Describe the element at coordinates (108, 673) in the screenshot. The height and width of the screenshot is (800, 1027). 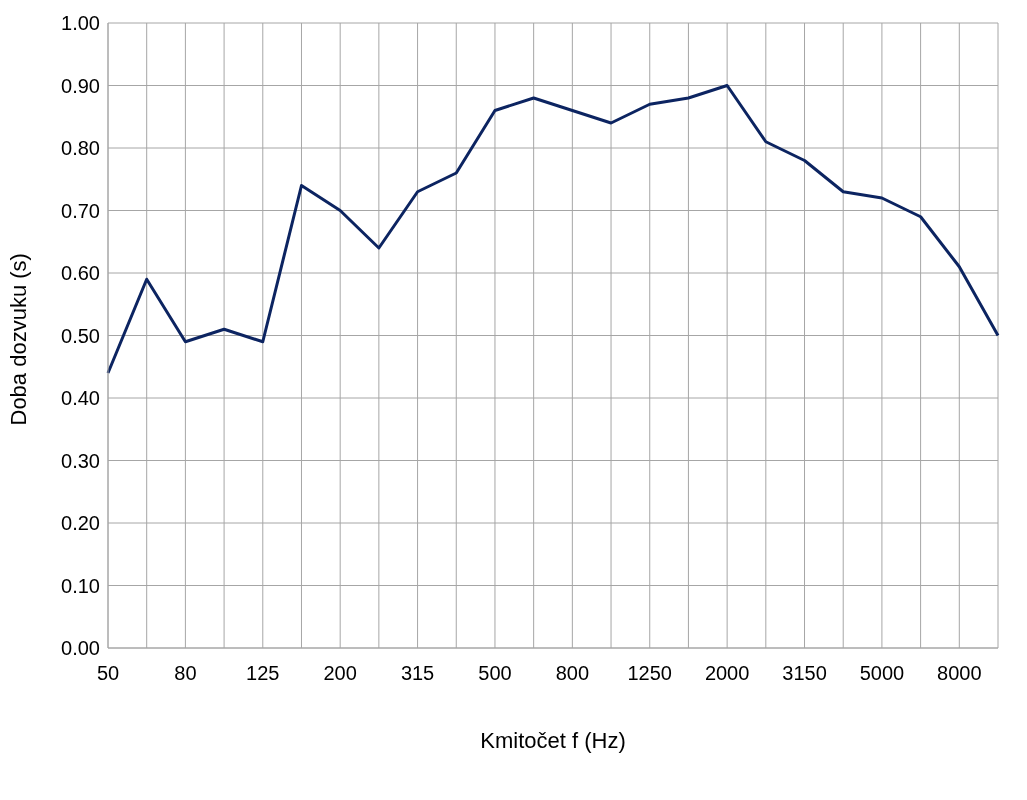
I see `x-tick-label: 50` at that location.